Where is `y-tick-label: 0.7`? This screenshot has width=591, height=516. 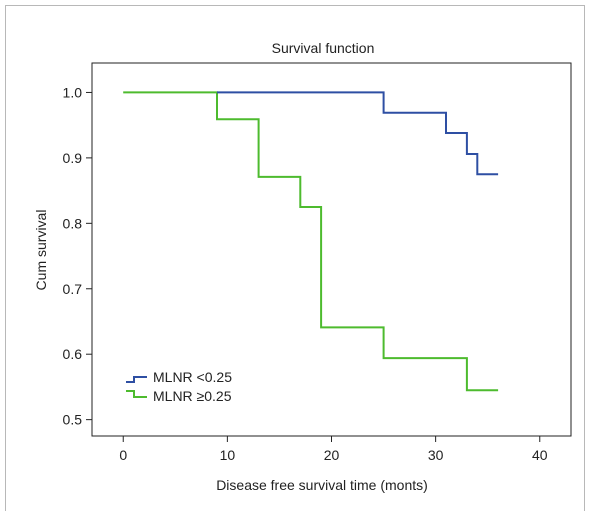
y-tick-label: 0.7 is located at coordinates (73, 289).